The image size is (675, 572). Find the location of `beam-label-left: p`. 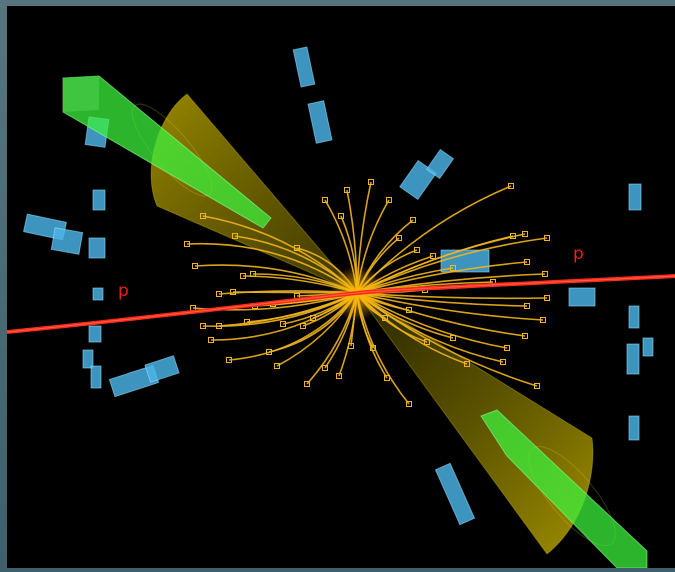

beam-label-left: p is located at coordinates (123, 291).